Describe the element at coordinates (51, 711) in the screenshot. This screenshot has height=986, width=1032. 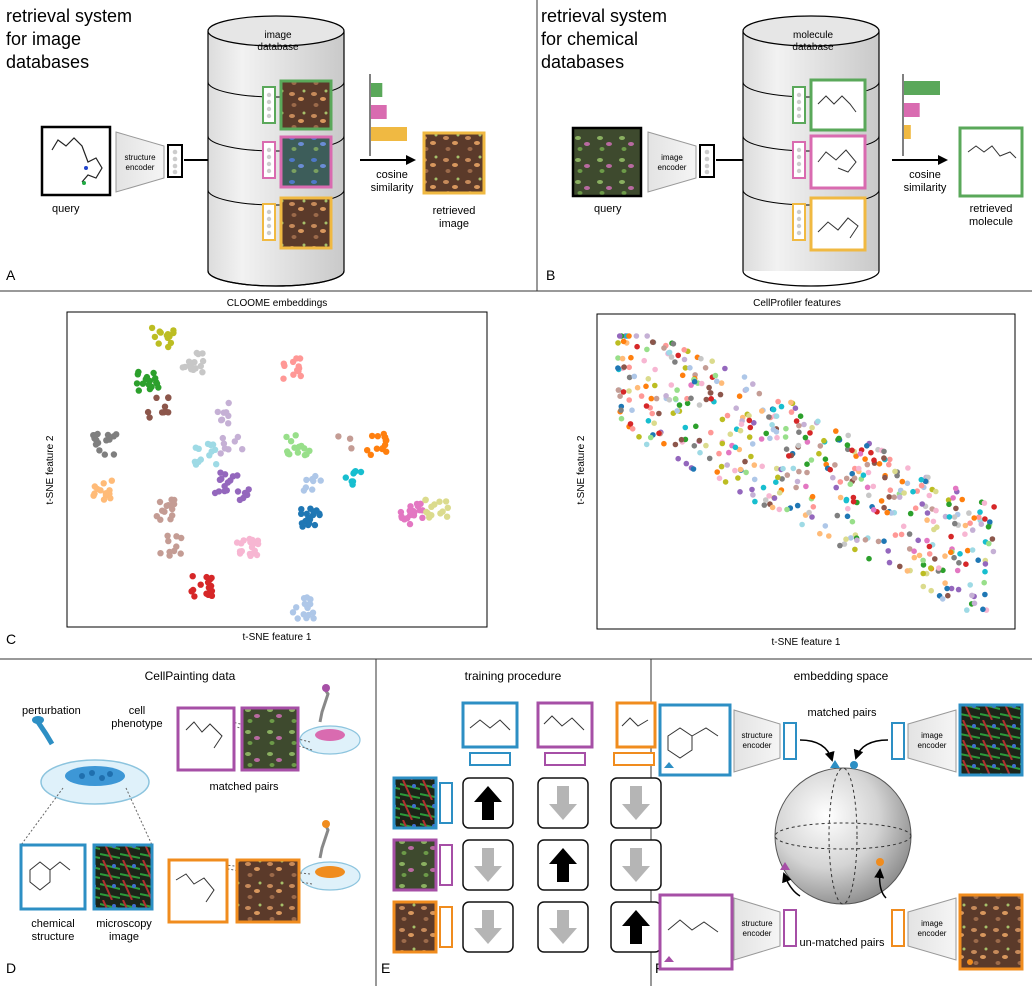
I see `perturbation-label: perturbation` at that location.